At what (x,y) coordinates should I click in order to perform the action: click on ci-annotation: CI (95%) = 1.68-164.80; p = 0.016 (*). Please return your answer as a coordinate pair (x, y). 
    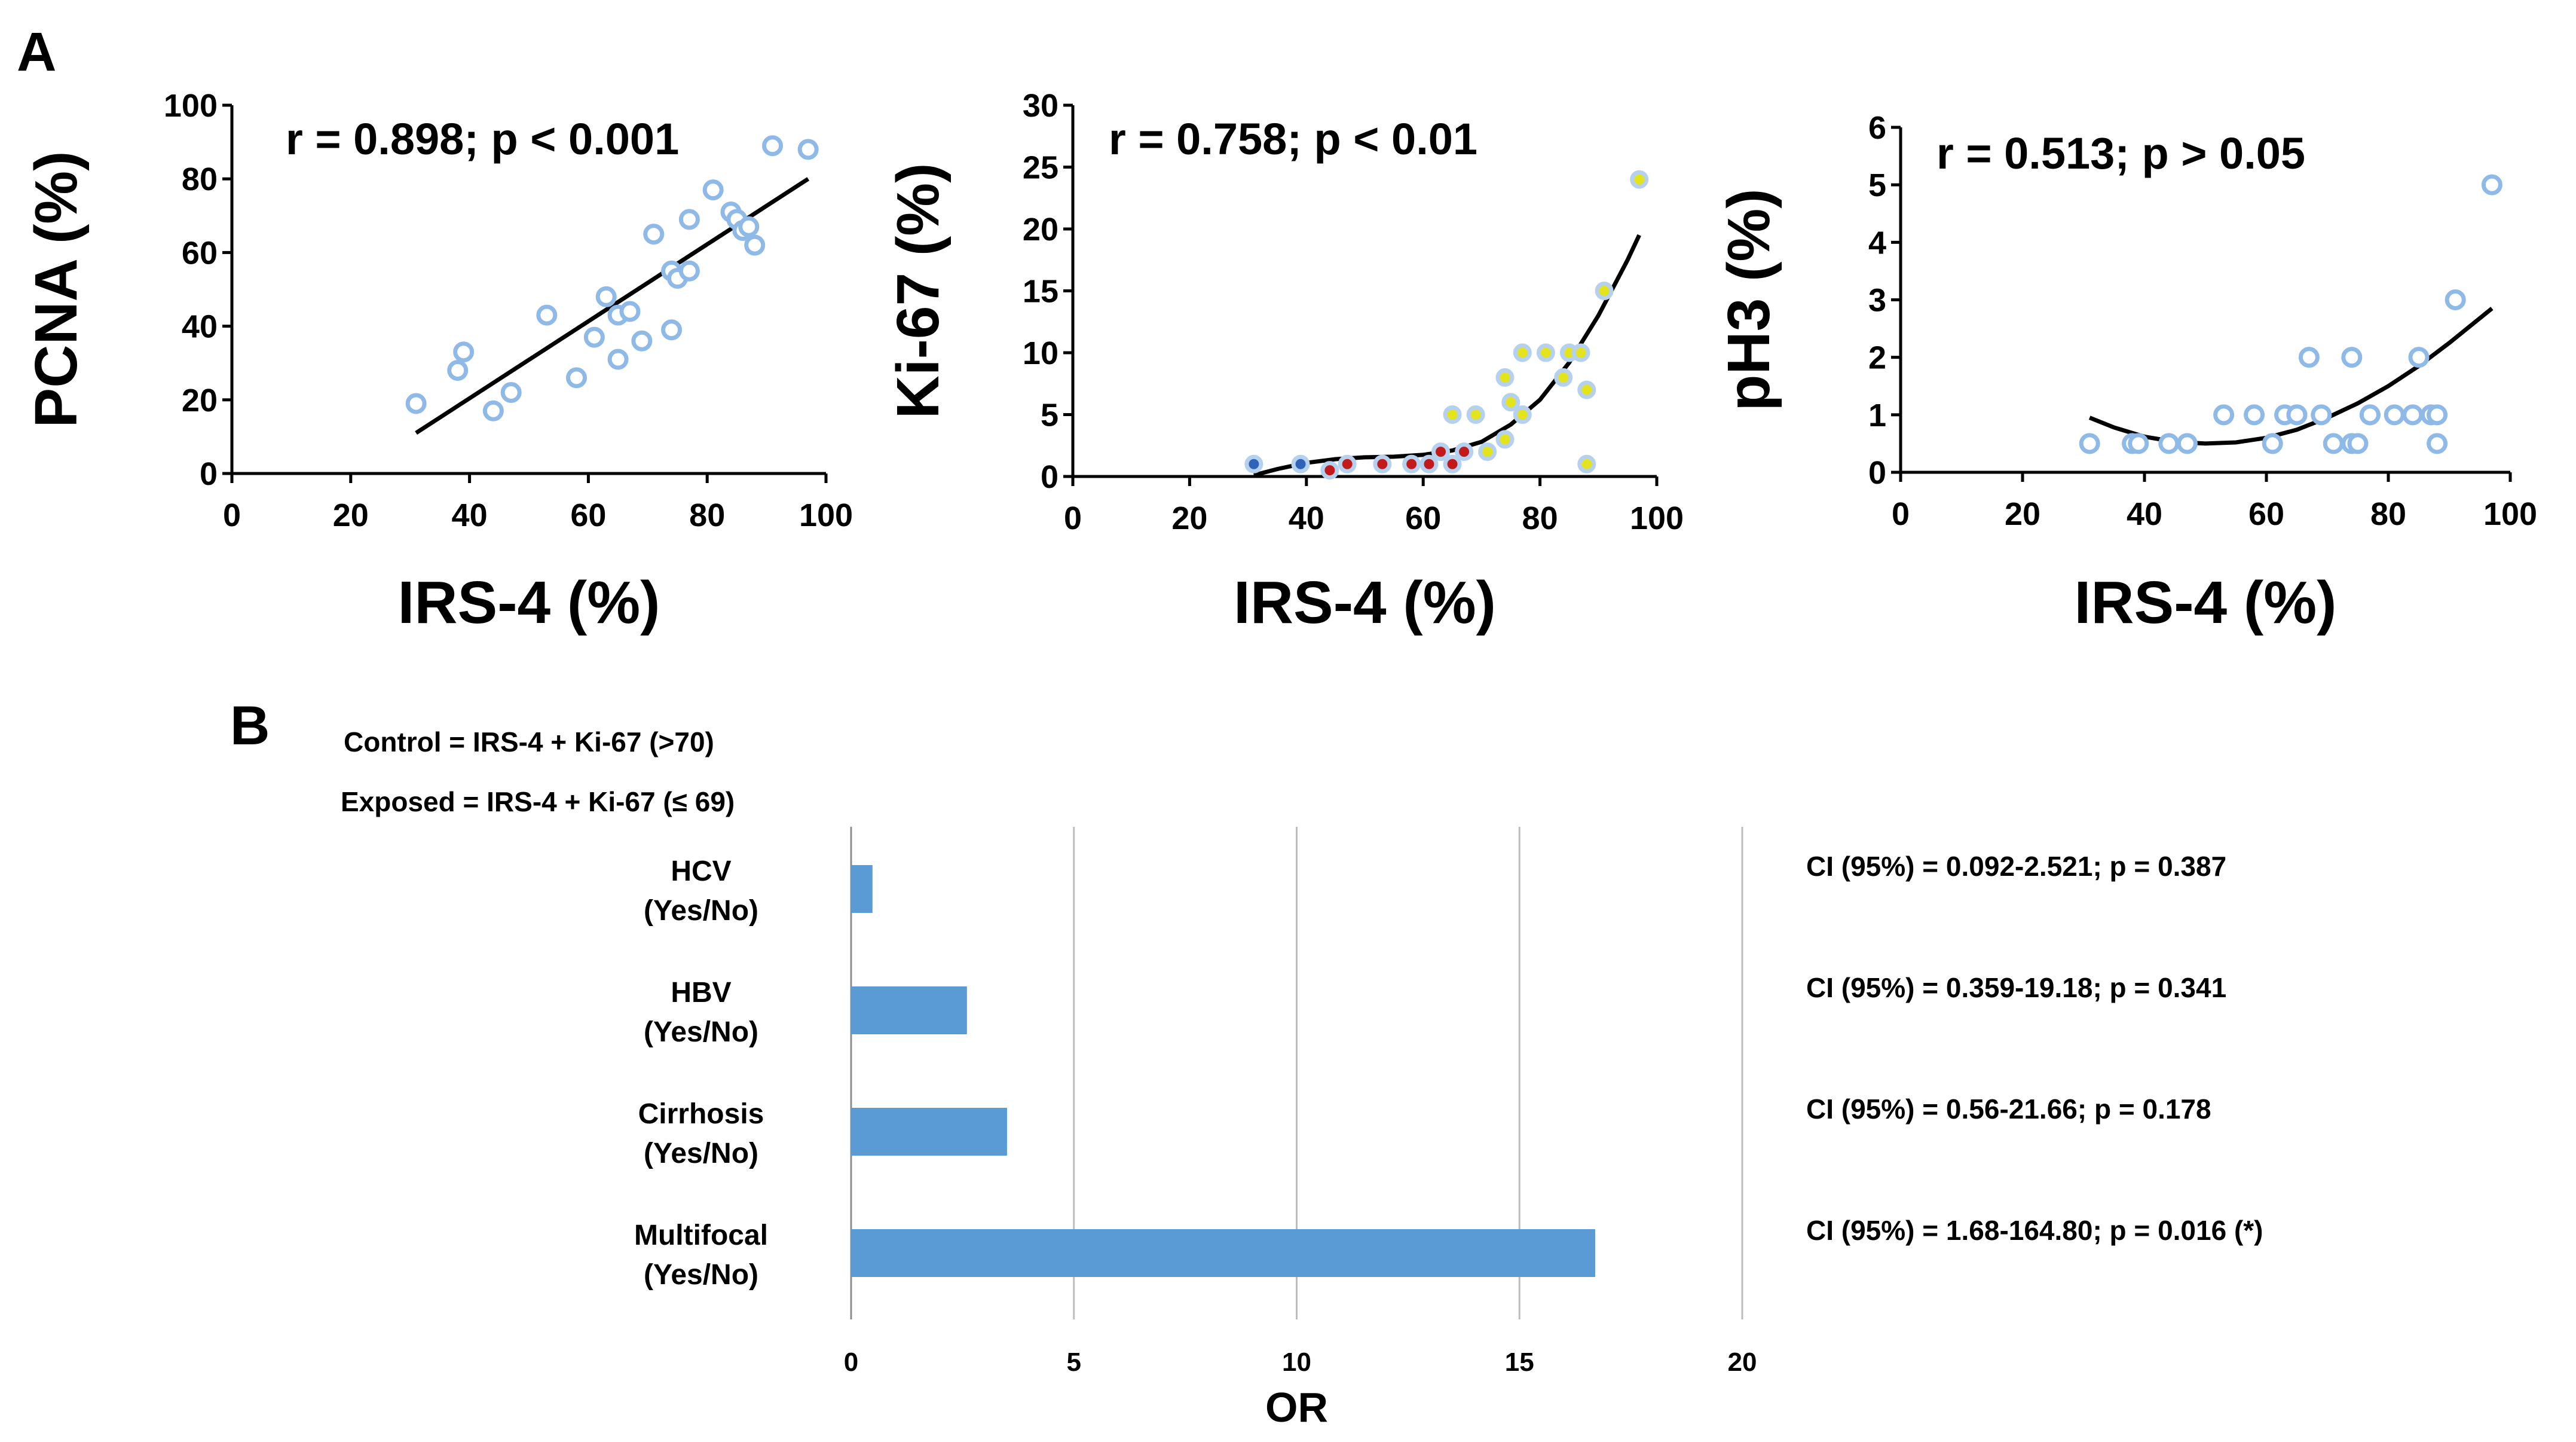
    Looking at the image, I should click on (2034, 1230).